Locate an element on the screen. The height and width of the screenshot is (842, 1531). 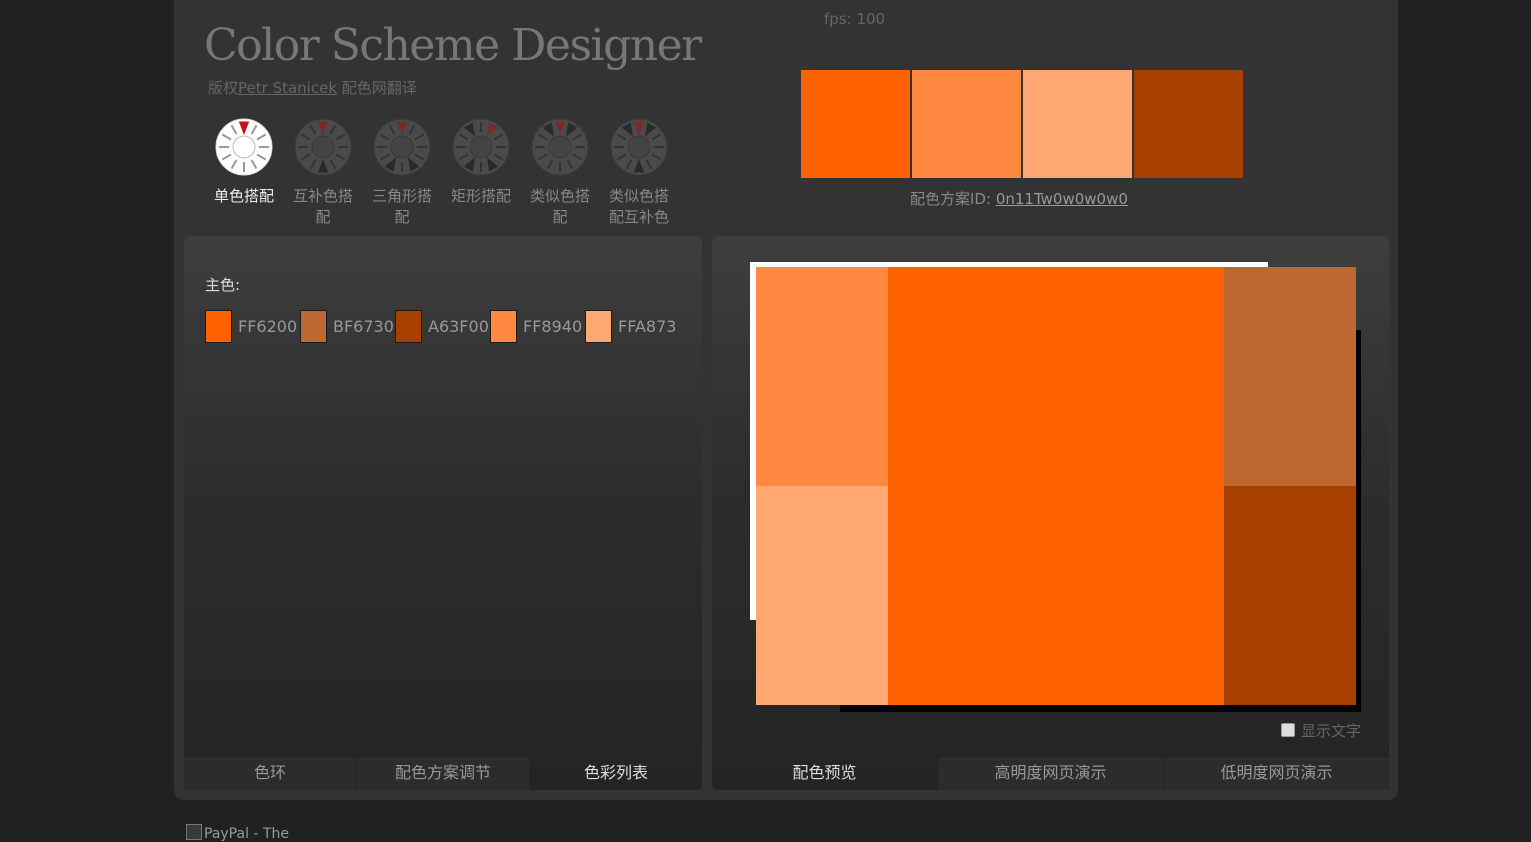
right-panel-tabs: 配色预览 高明度网页演示 低明度网页演示 is located at coordinates (1050, 773).